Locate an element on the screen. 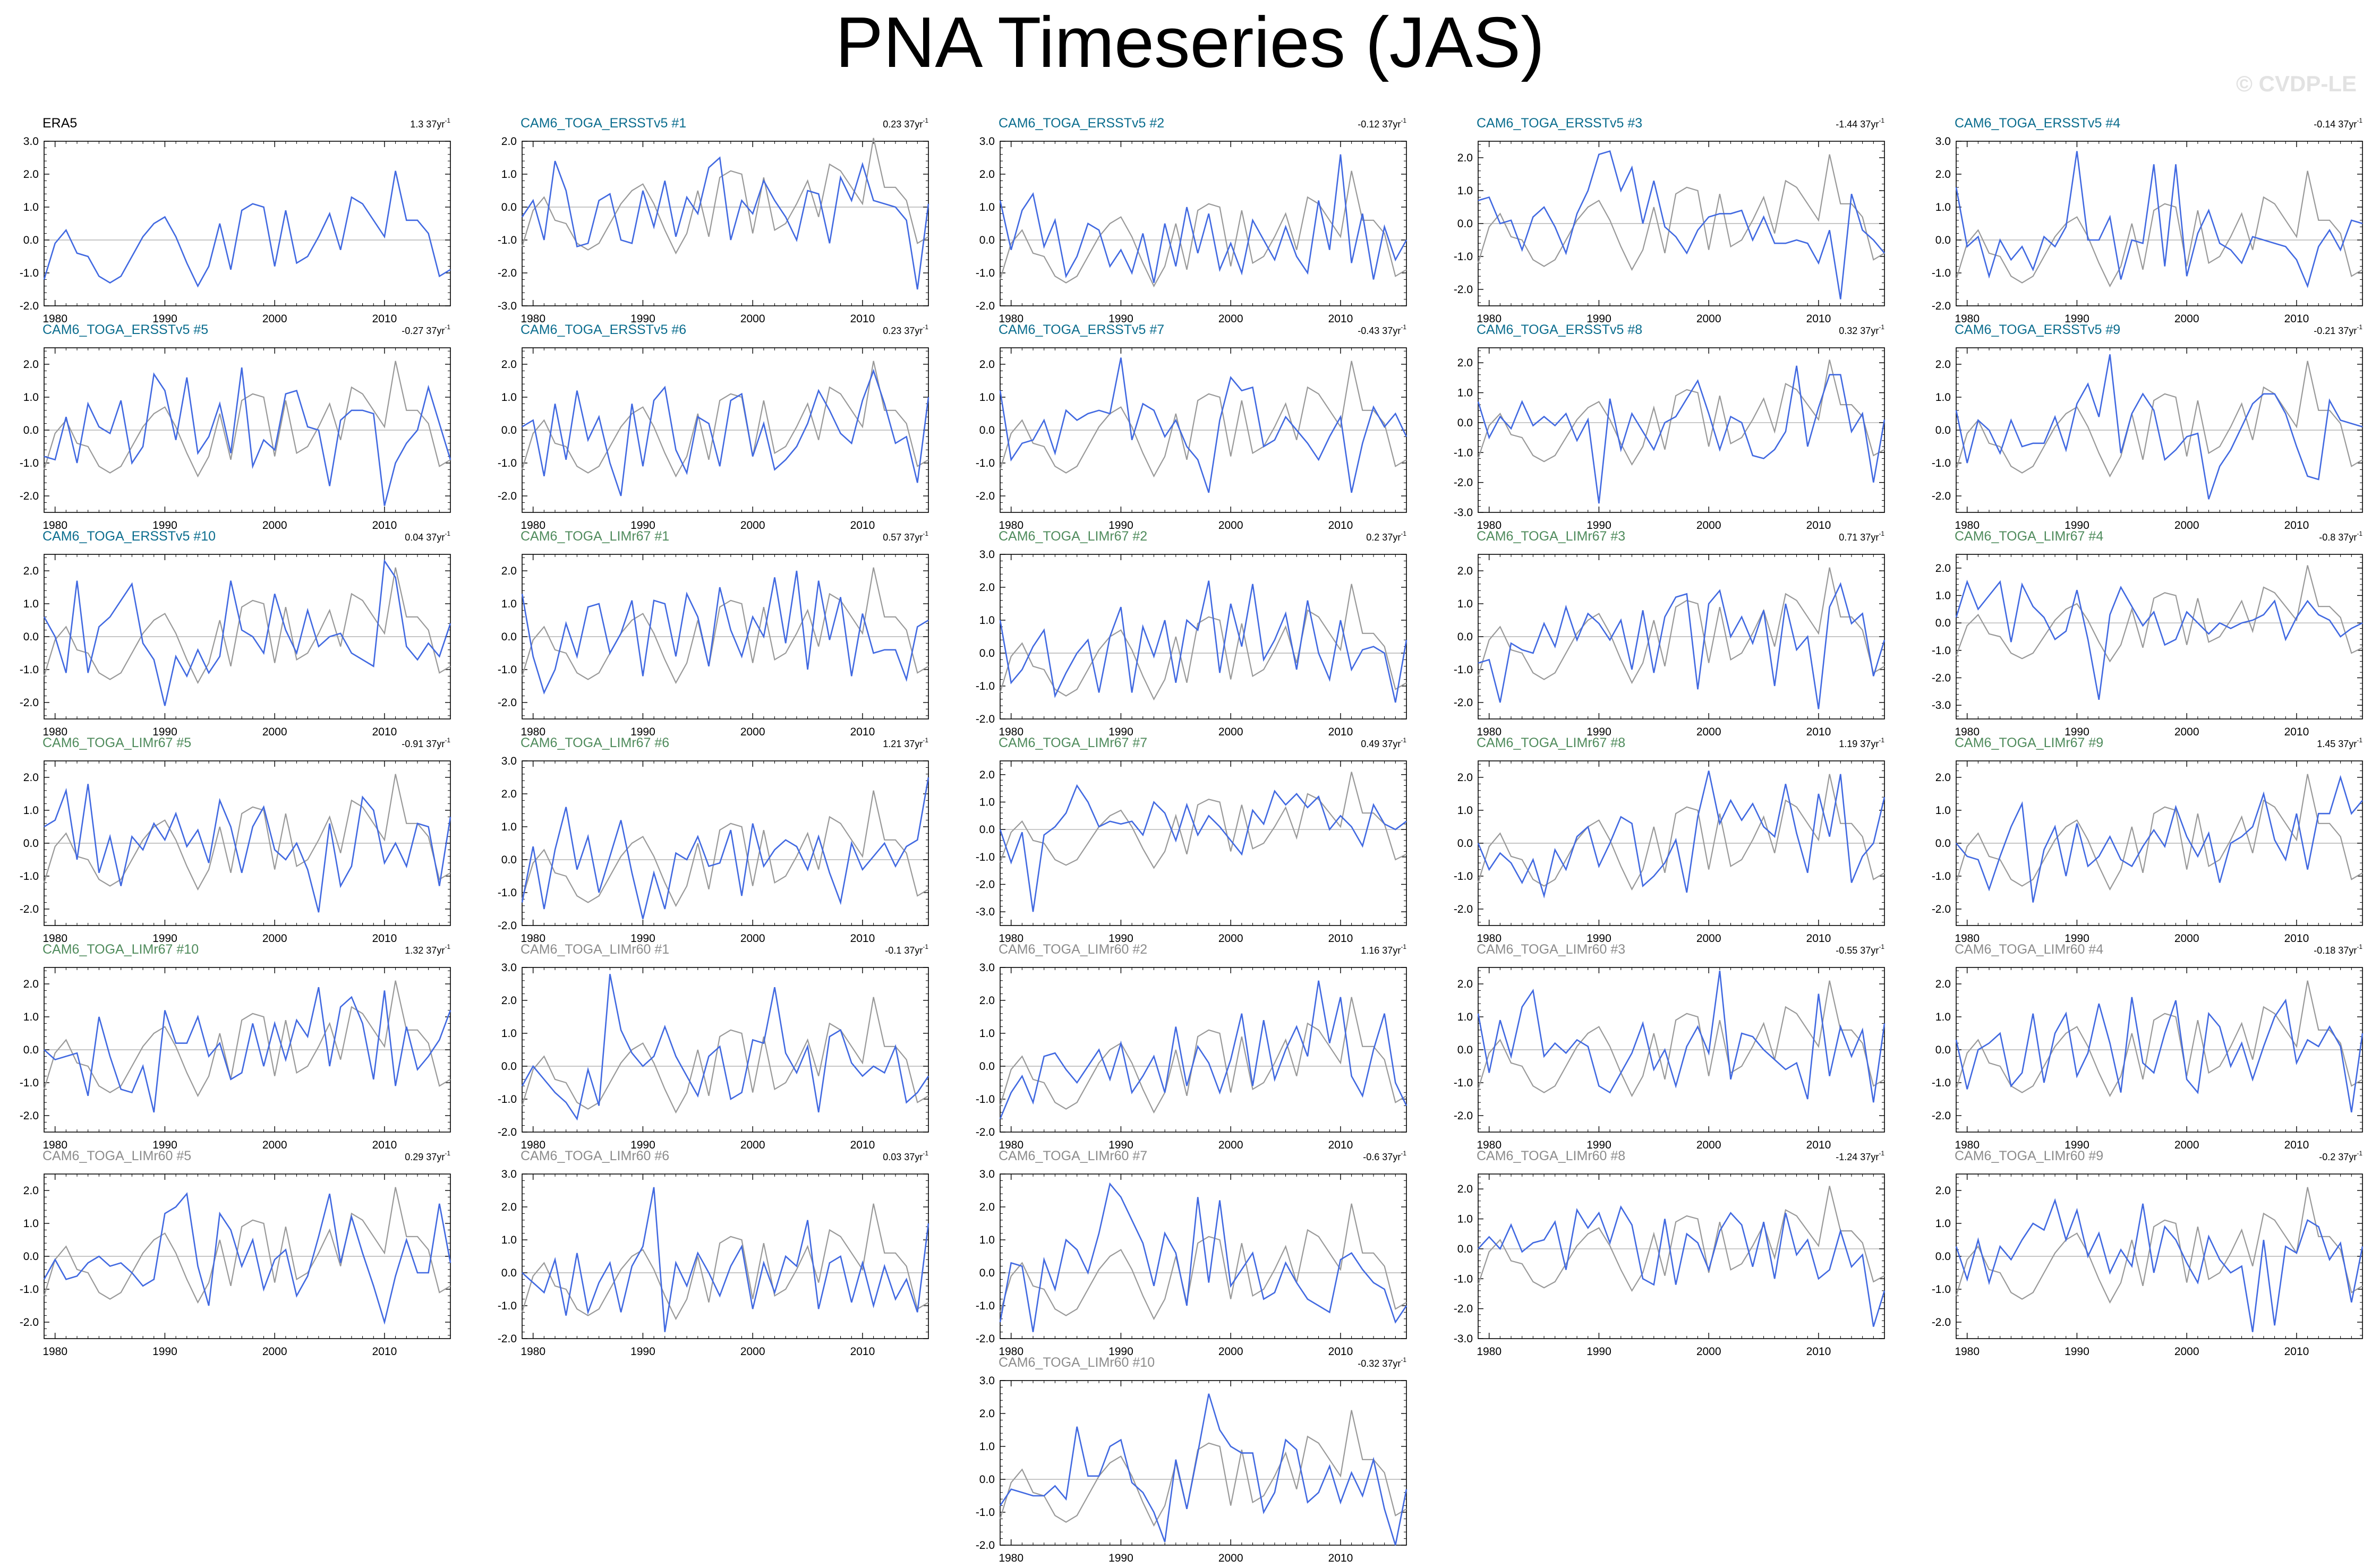 Image resolution: width=2380 pixels, height=1568 pixels. panel-trend: 0.29 37yr-1 is located at coordinates (427, 1156).